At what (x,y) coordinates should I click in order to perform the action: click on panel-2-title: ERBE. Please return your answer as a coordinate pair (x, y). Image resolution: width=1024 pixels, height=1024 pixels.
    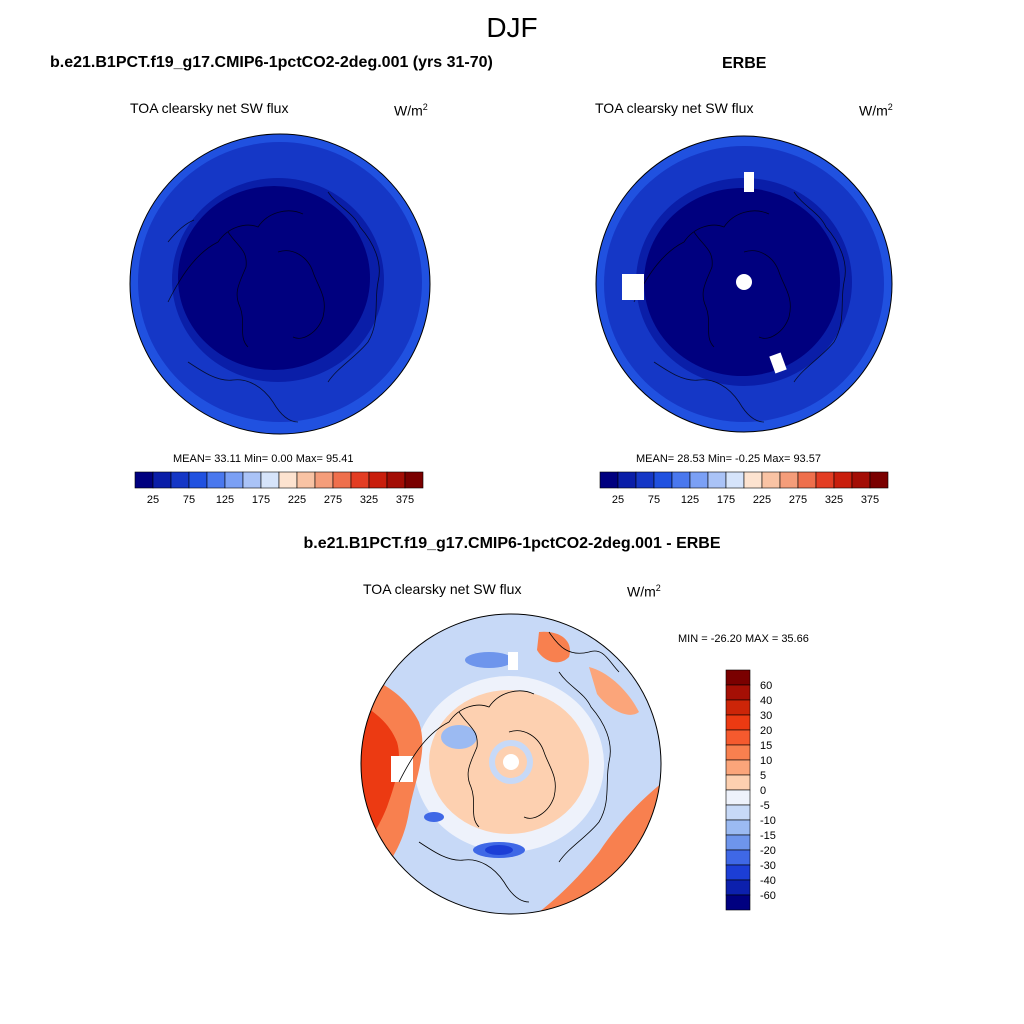
    Looking at the image, I should click on (744, 63).